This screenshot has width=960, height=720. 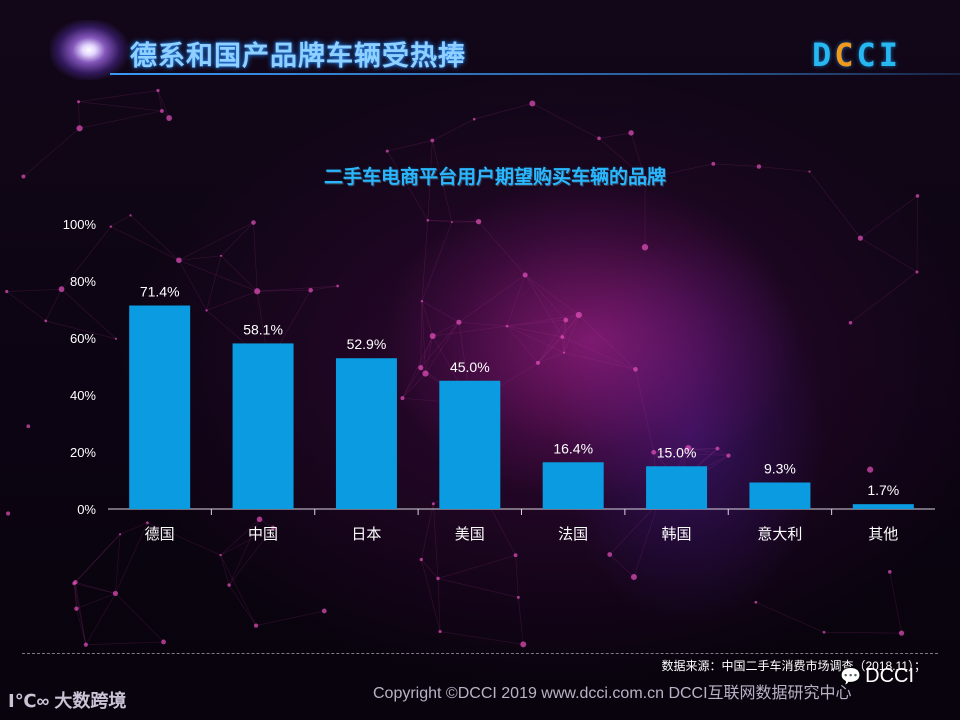 I want to click on chart-title: 二手车电商平台用户期望购买车辆的品牌, so click(x=494, y=177).